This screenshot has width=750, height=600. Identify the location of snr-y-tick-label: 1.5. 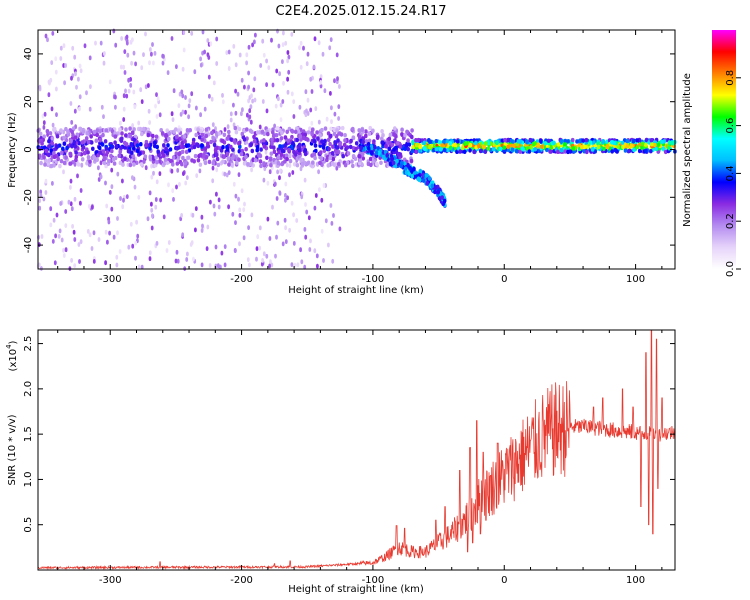
(28, 434).